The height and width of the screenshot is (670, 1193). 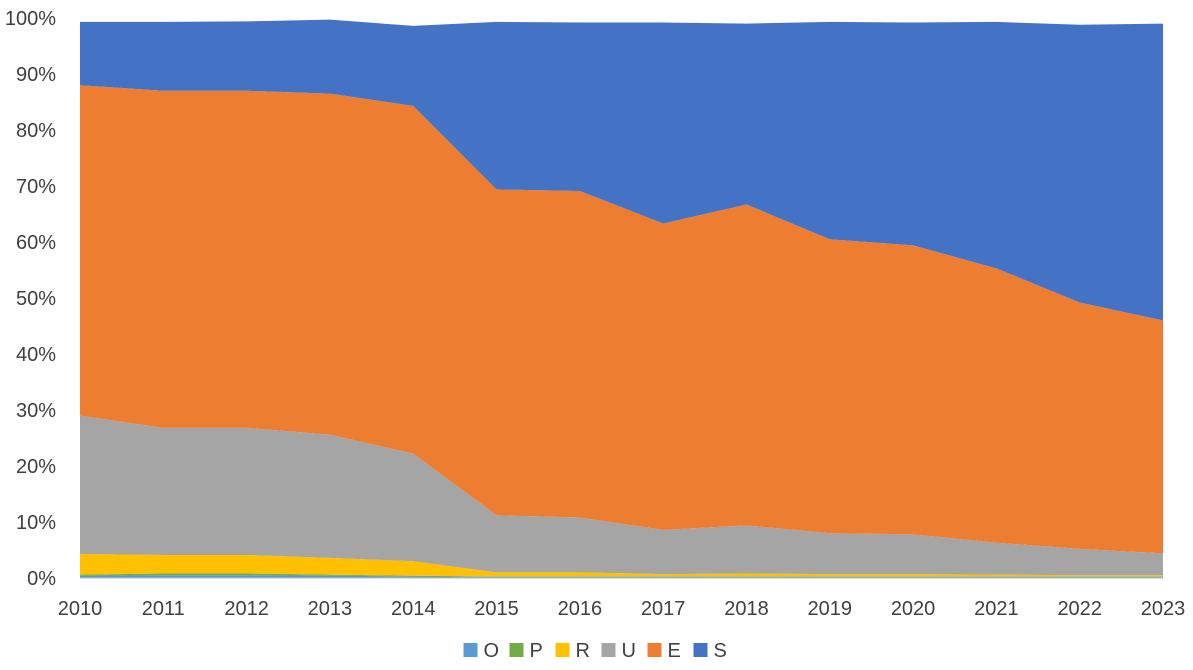 What do you see at coordinates (41, 579) in the screenshot?
I see `y-tick-label: 0%` at bounding box center [41, 579].